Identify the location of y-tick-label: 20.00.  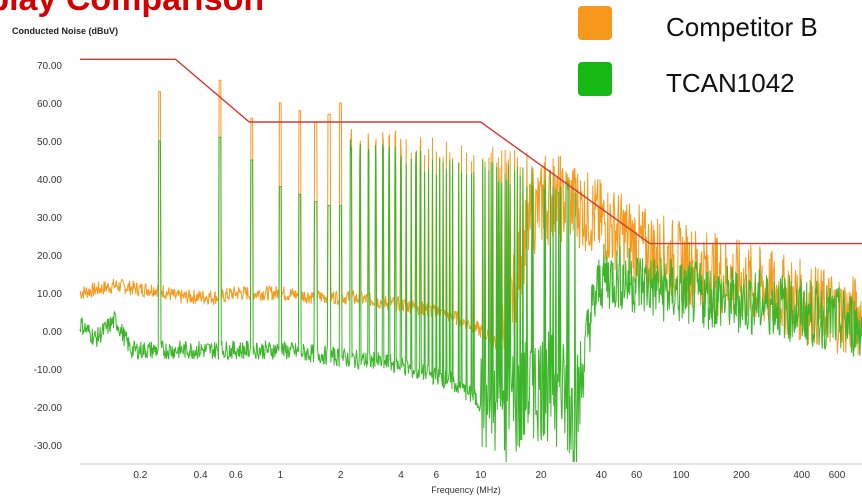
(49, 256).